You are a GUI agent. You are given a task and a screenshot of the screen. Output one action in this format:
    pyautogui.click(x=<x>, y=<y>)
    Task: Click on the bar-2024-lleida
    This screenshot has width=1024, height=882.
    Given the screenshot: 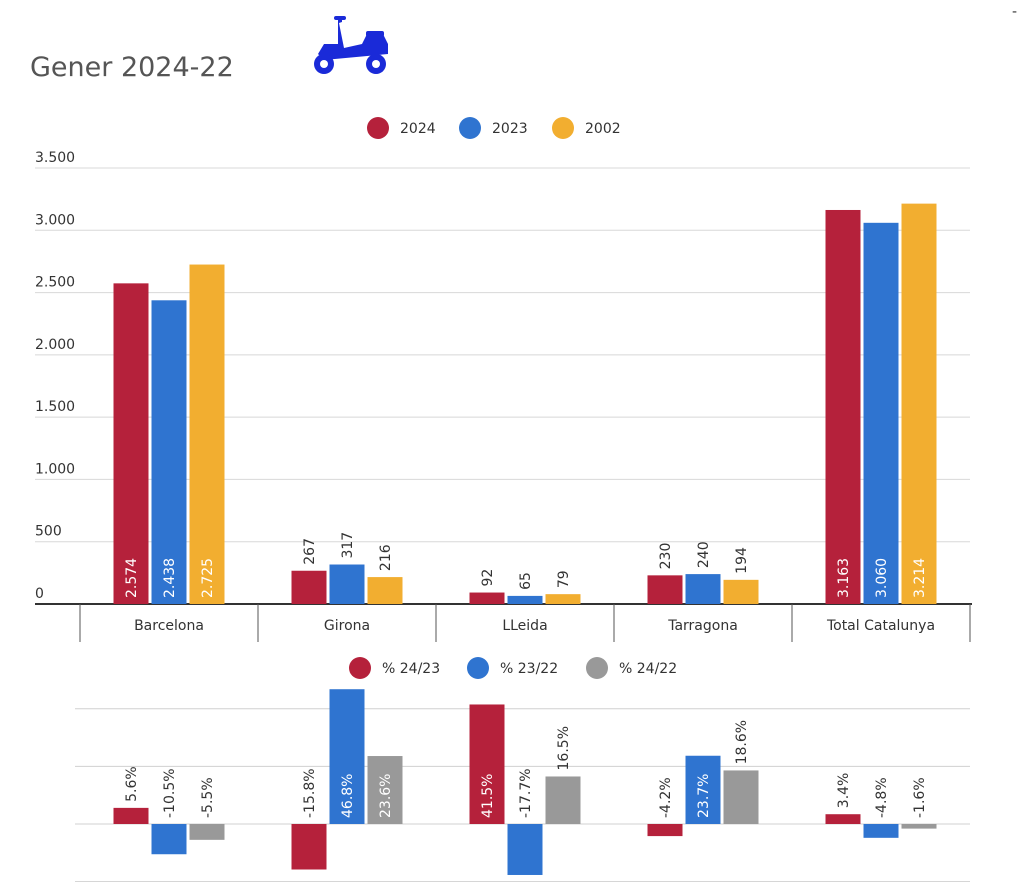 What is the action you would take?
    pyautogui.click(x=487, y=598)
    